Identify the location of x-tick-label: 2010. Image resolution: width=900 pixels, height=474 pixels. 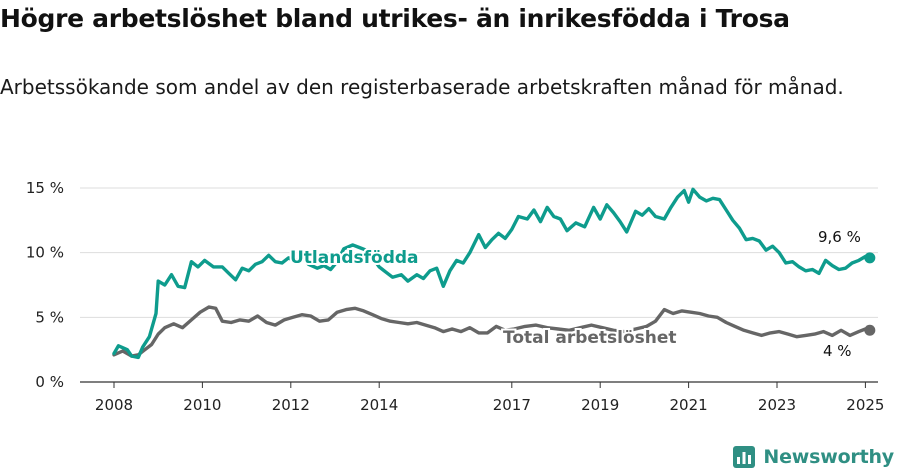
(202, 405).